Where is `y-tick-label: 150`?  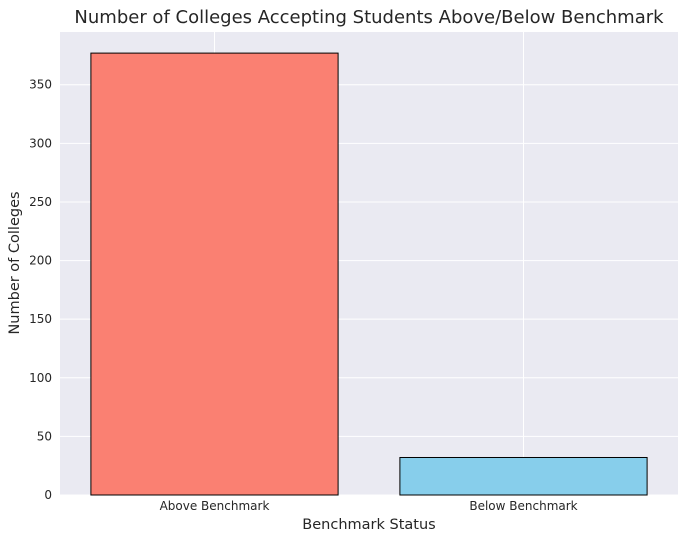 y-tick-label: 150 is located at coordinates (40, 319).